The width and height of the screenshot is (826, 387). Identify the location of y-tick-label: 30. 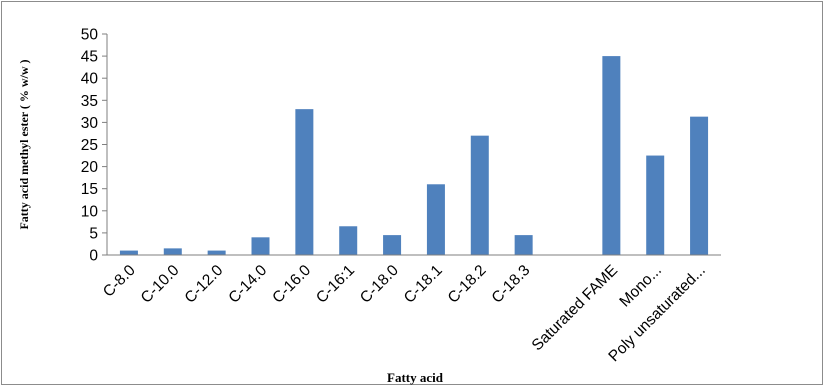
(90, 123).